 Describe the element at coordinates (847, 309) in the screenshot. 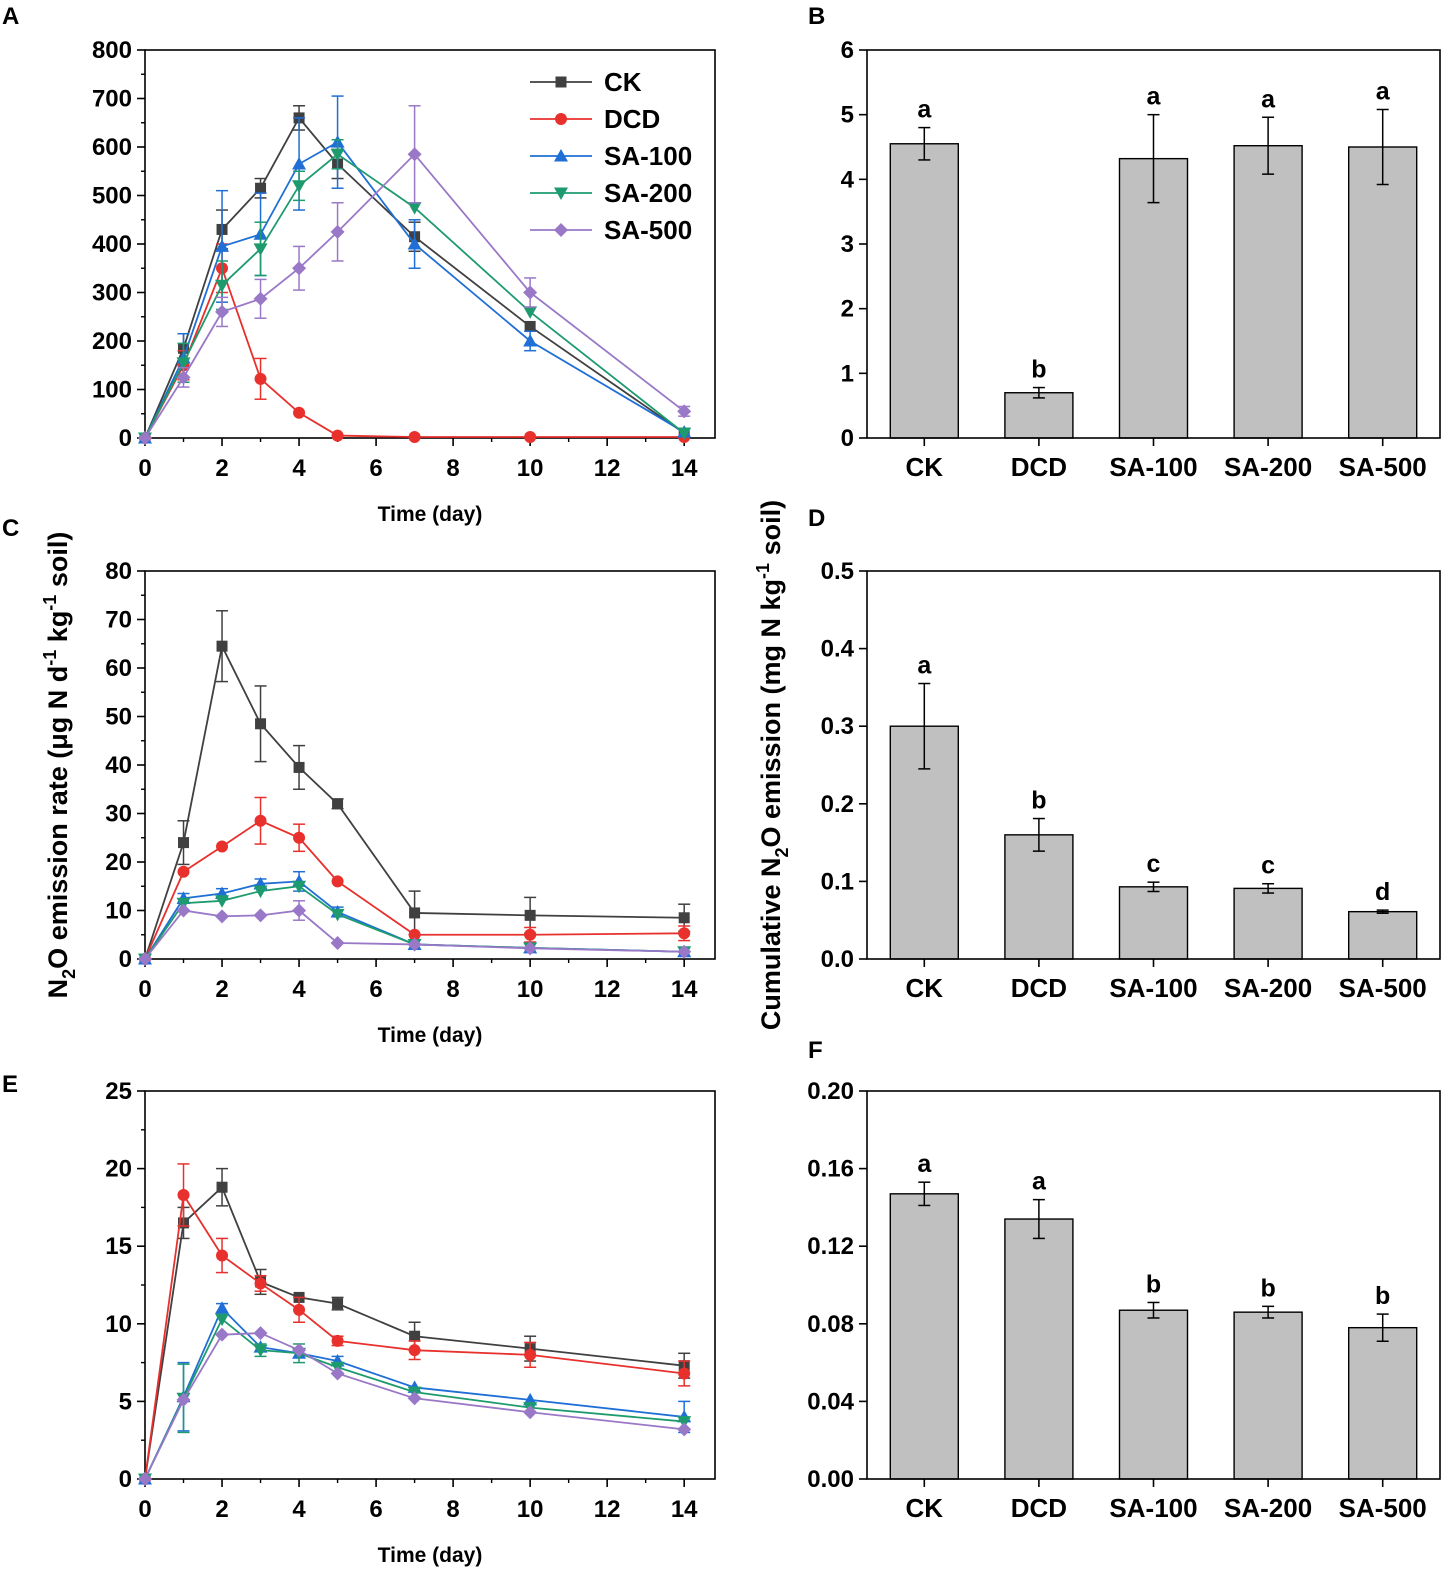

I see `y-tick-label: 2` at that location.